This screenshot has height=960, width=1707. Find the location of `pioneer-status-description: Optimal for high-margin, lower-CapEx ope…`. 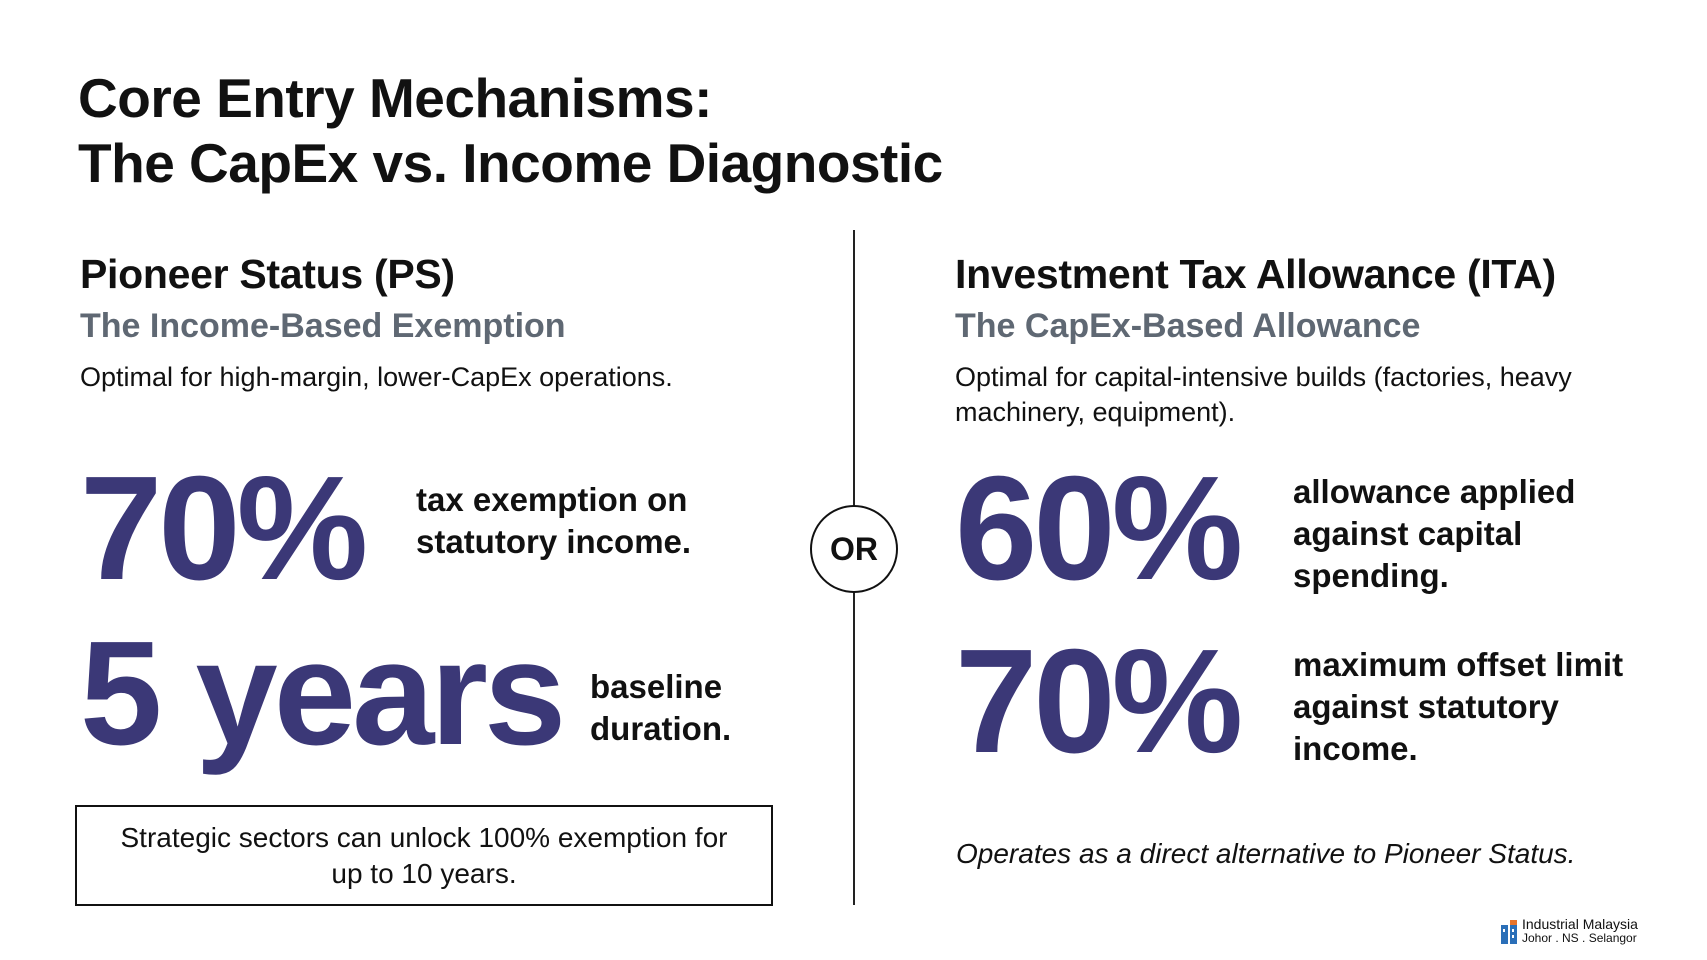

pioneer-status-description: Optimal for high-margin, lower-CapEx ope… is located at coordinates (376, 377).